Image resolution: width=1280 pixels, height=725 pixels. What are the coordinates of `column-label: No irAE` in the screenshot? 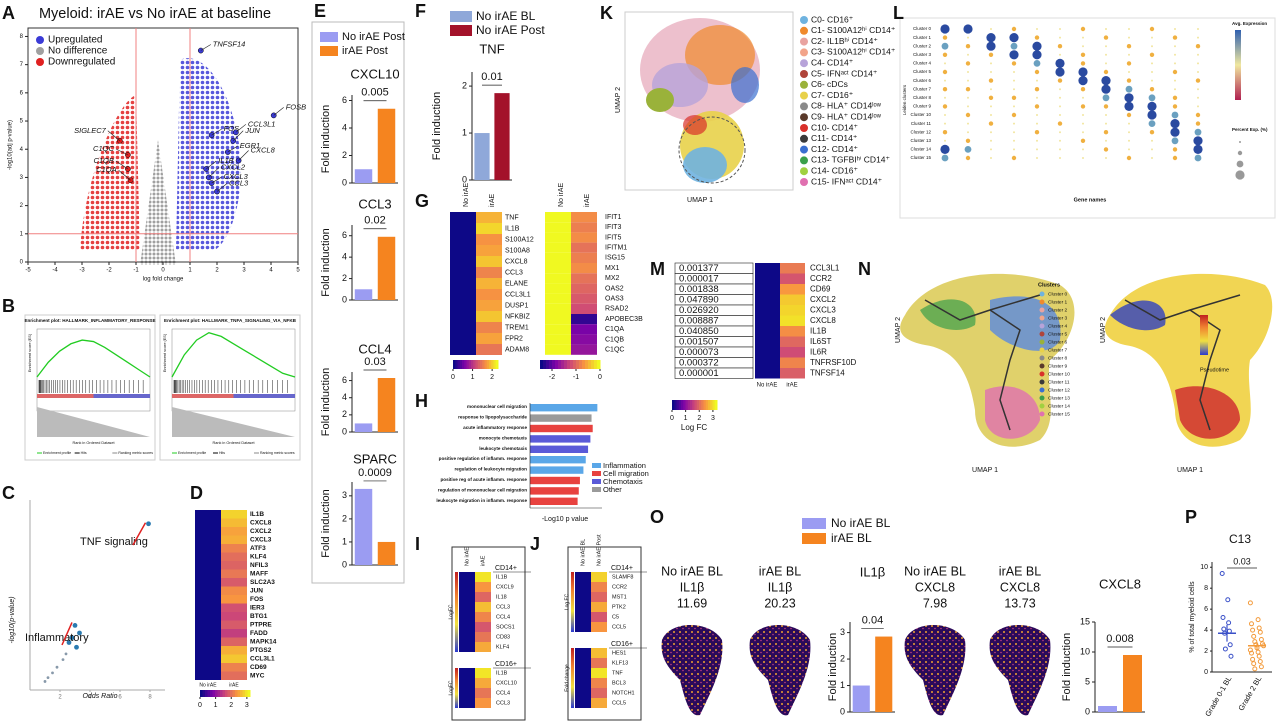 It's located at (767, 386).